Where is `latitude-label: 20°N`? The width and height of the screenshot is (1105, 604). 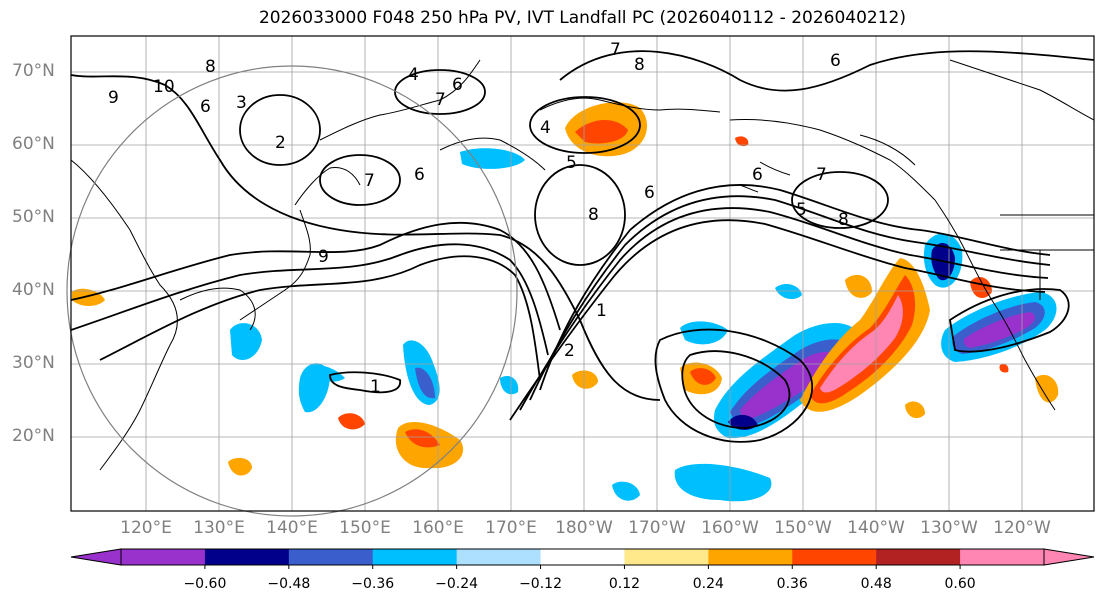 latitude-label: 20°N is located at coordinates (33, 436).